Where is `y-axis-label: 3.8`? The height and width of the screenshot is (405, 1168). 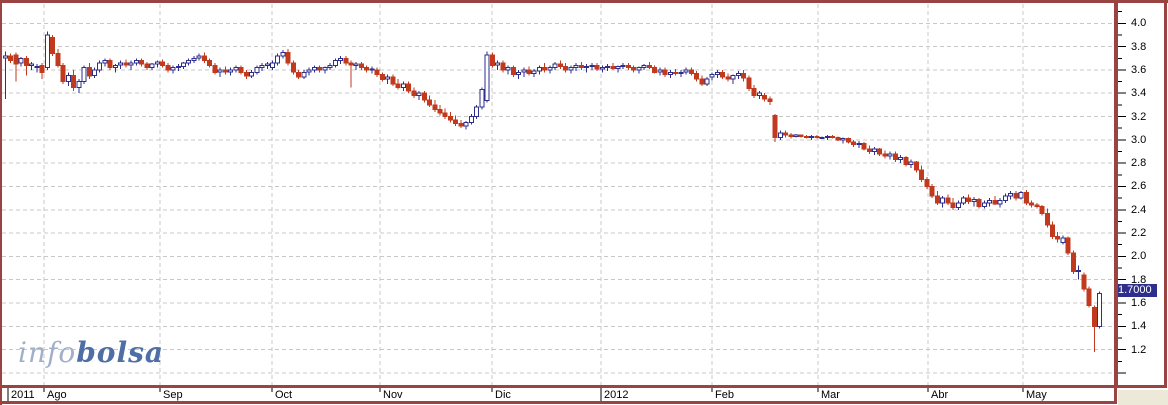 y-axis-label: 3.8 is located at coordinates (1139, 46).